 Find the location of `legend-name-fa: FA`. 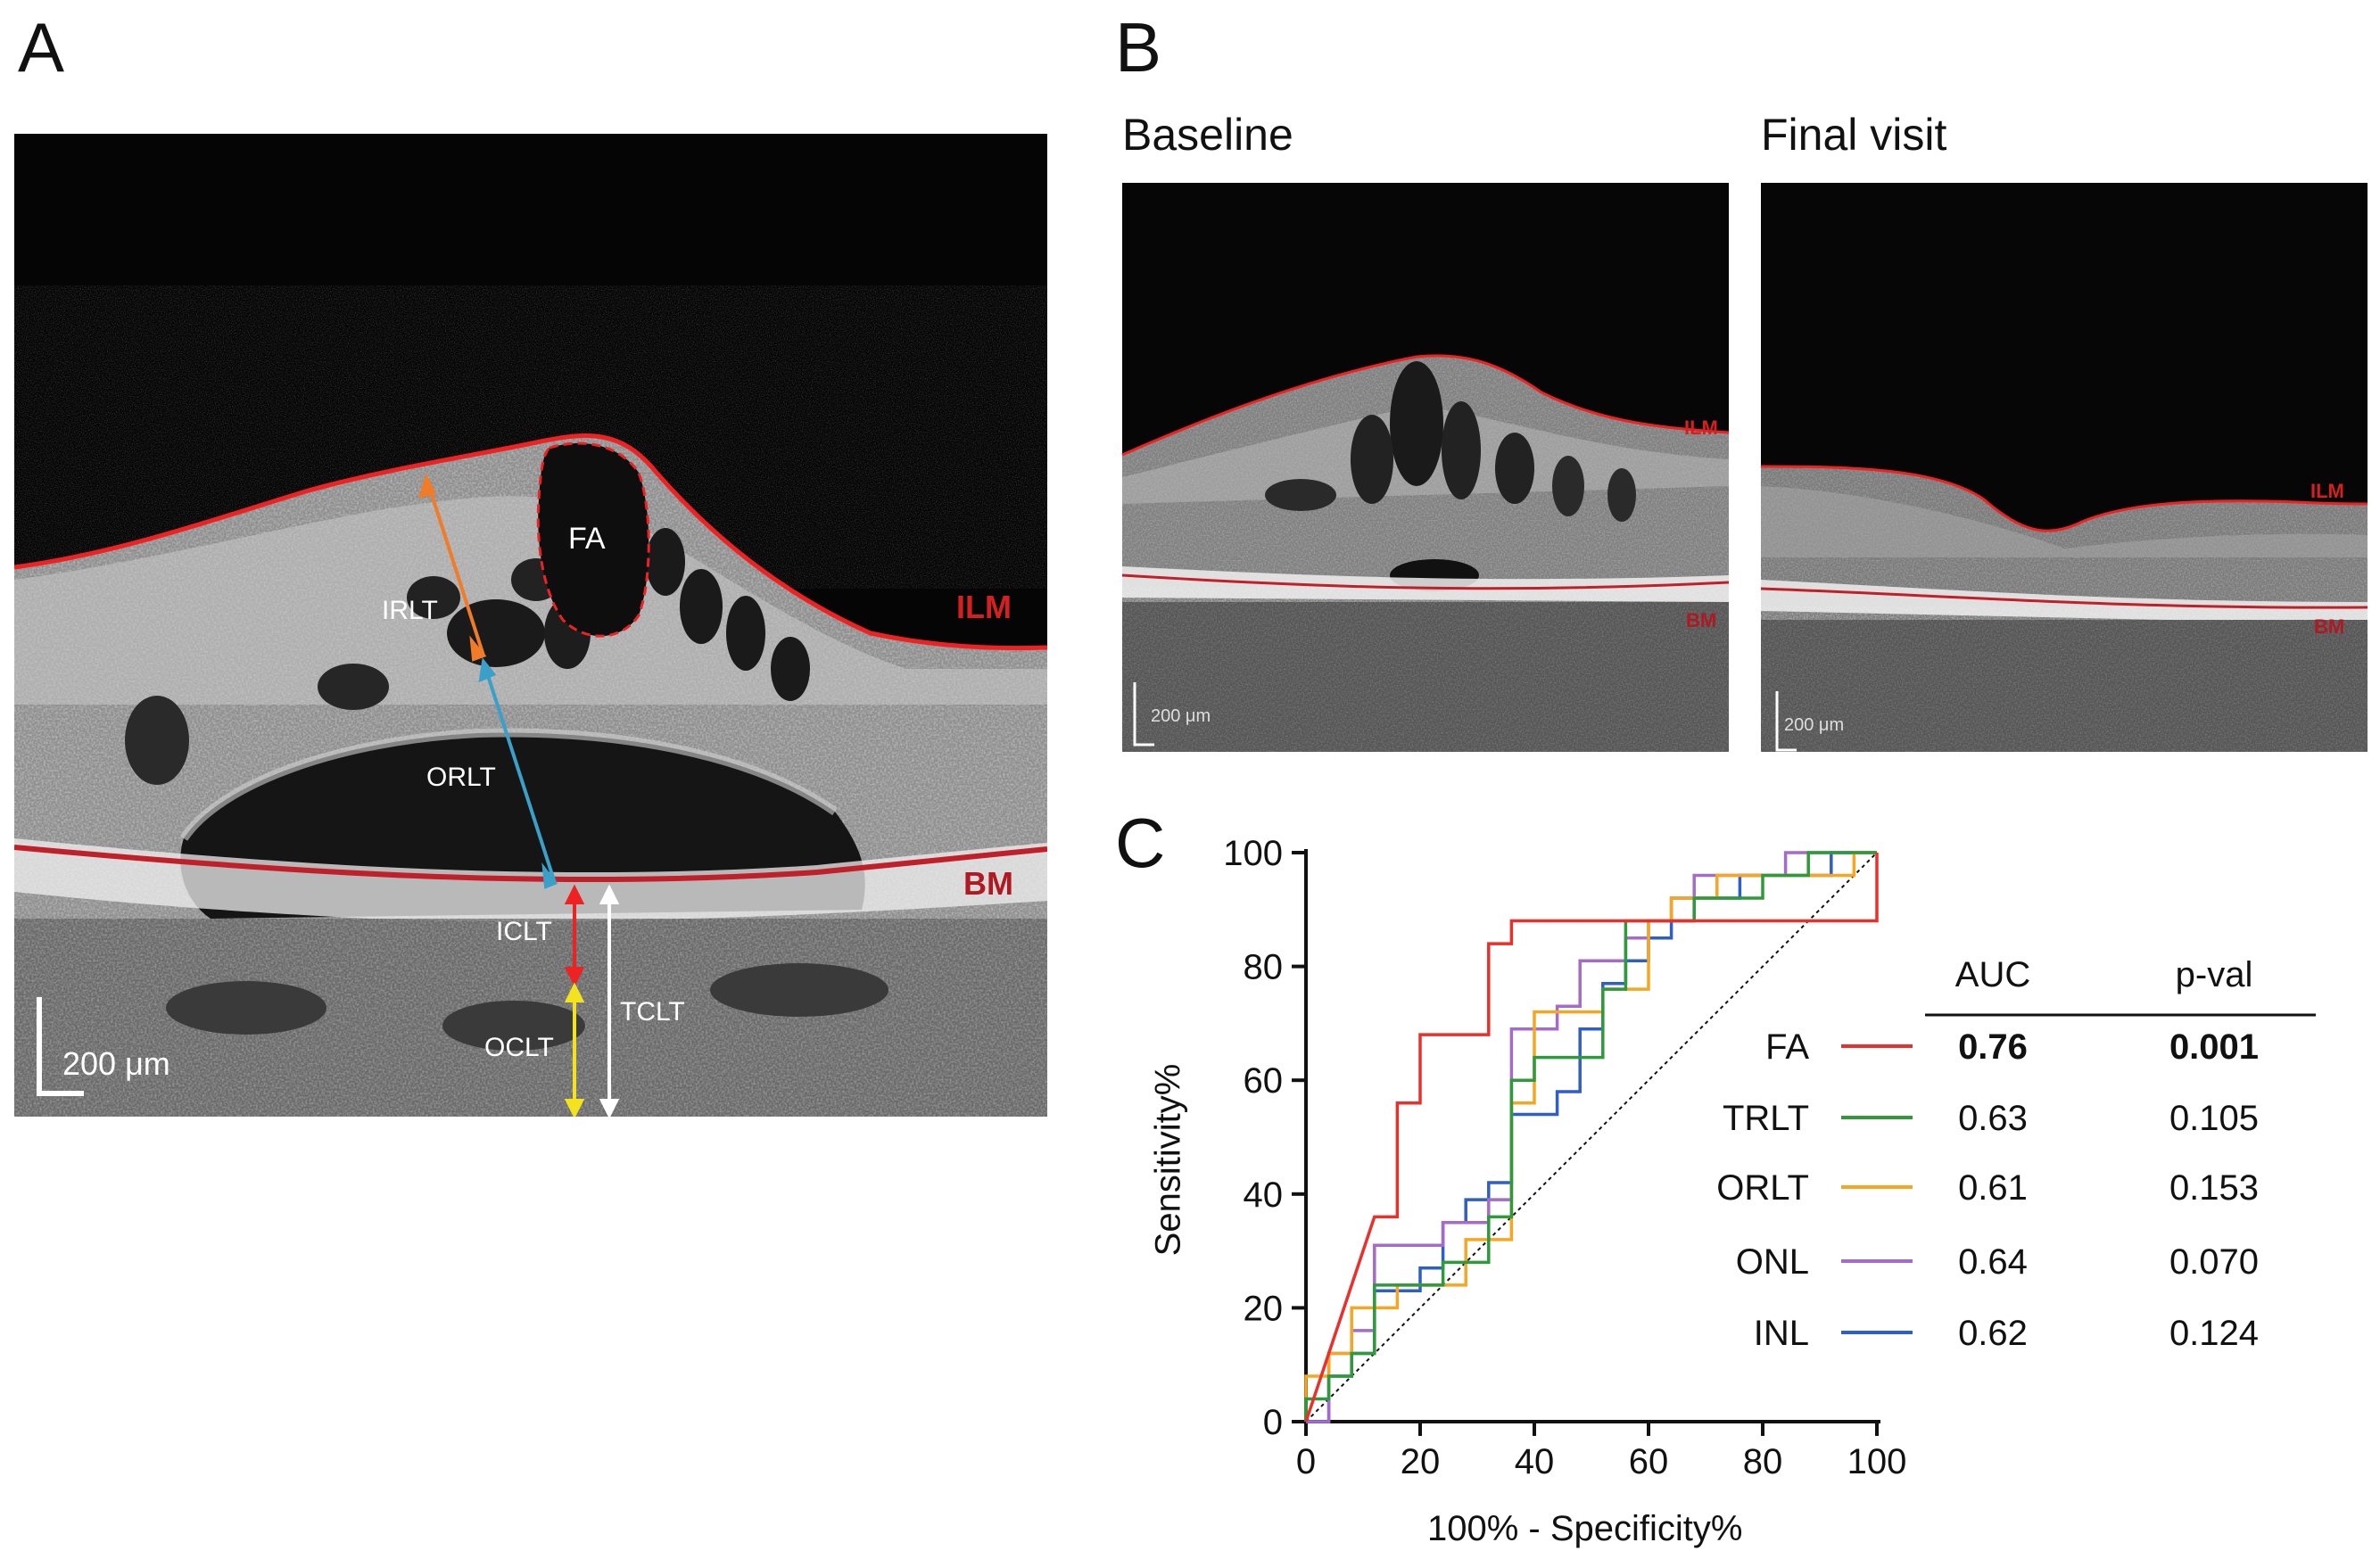

legend-name-fa: FA is located at coordinates (1787, 1047).